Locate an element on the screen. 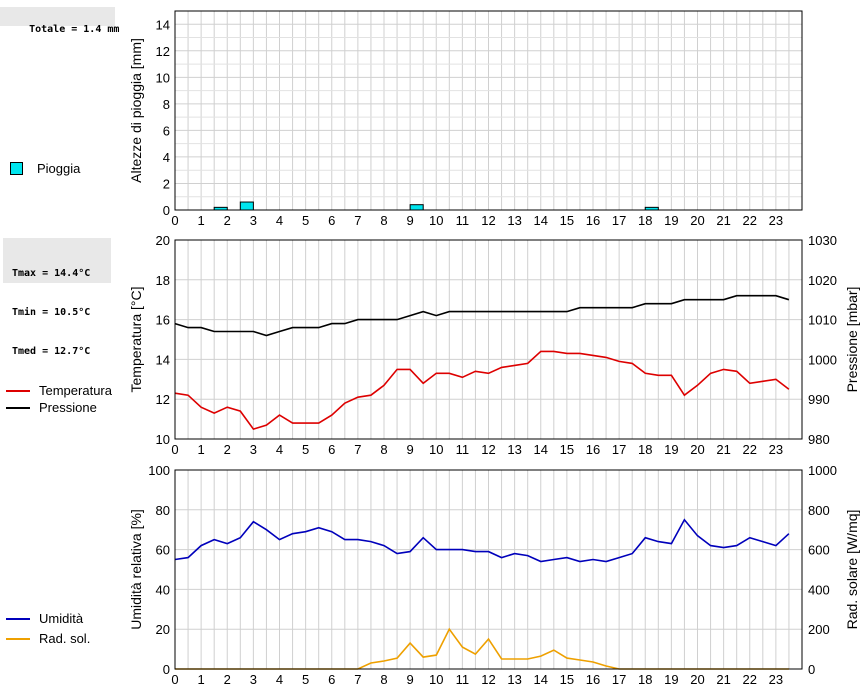 The height and width of the screenshot is (690, 860). y2-tick-label: 1000 is located at coordinates (822, 359).